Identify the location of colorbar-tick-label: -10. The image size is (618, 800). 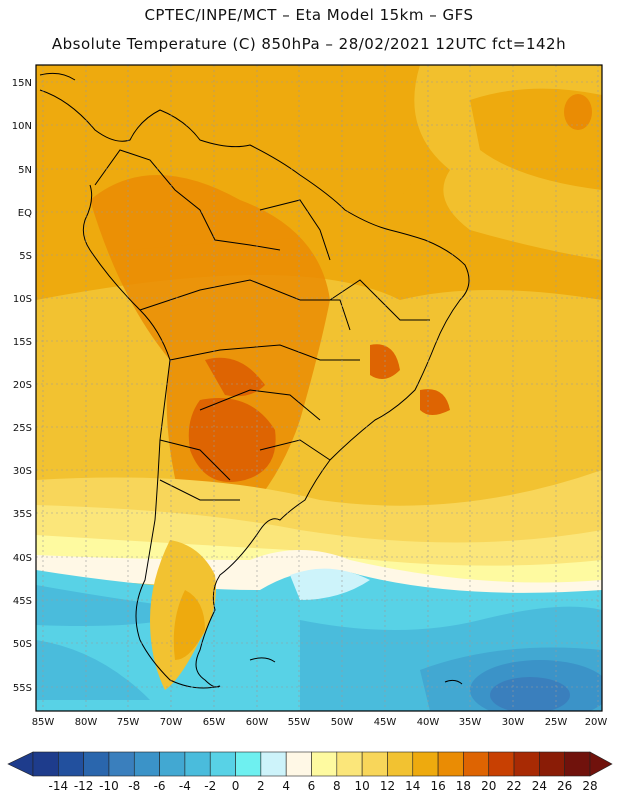
(109, 786).